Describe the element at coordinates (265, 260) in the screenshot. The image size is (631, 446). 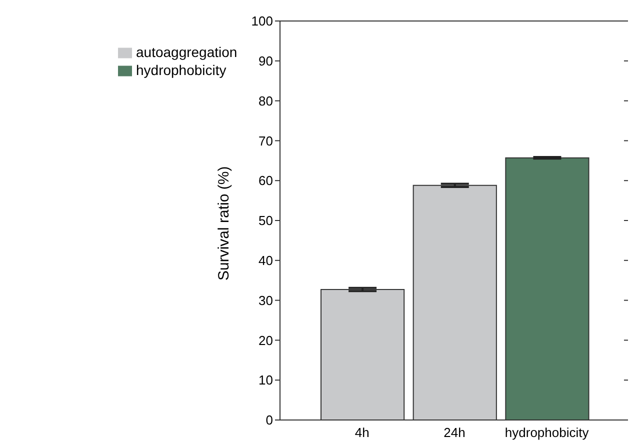
I see `y-tick-label: 40` at that location.